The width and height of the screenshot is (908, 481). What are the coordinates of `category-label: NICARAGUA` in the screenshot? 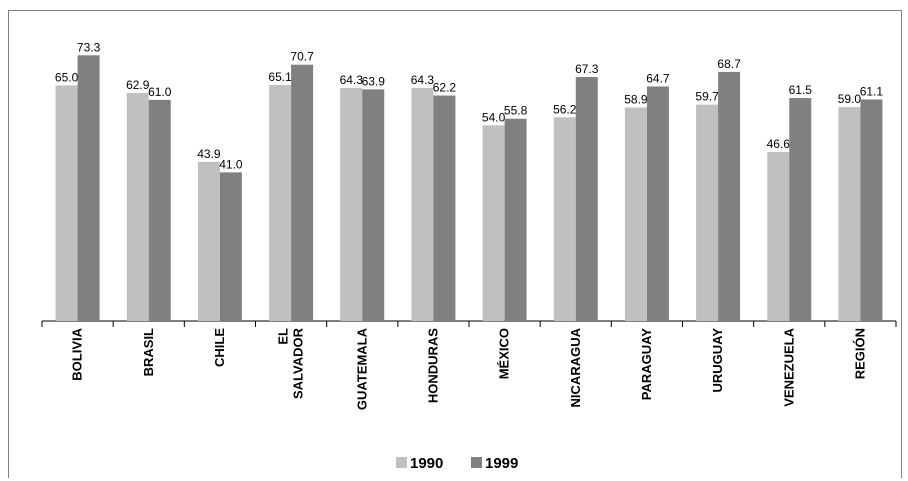 It's located at (575, 367).